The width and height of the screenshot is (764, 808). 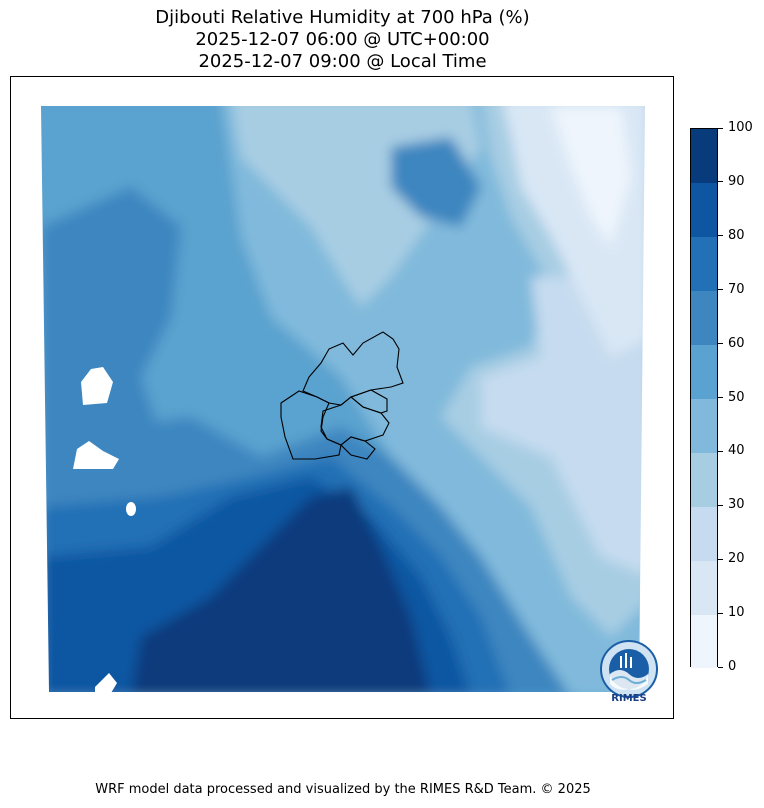 What do you see at coordinates (736, 559) in the screenshot?
I see `colorbar-tick-label: 20` at bounding box center [736, 559].